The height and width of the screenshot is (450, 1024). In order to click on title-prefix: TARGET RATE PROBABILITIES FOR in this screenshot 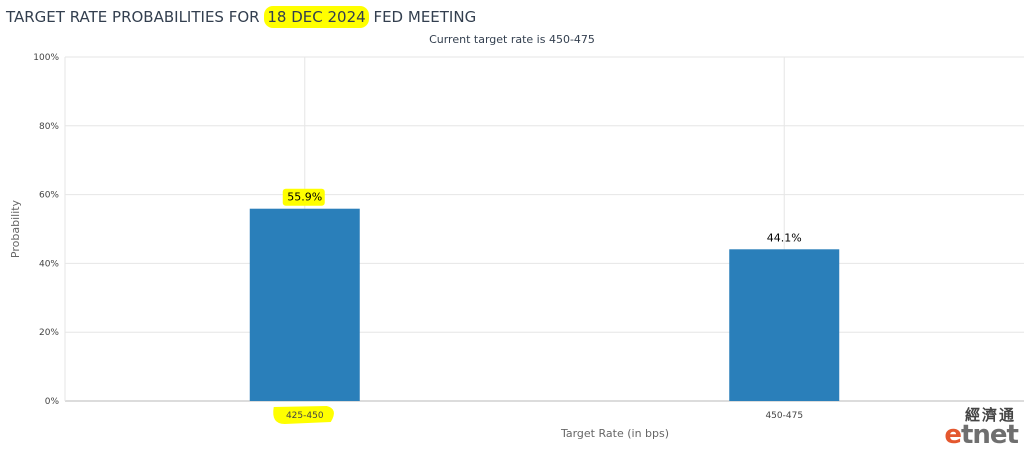, I will do `click(133, 17)`.